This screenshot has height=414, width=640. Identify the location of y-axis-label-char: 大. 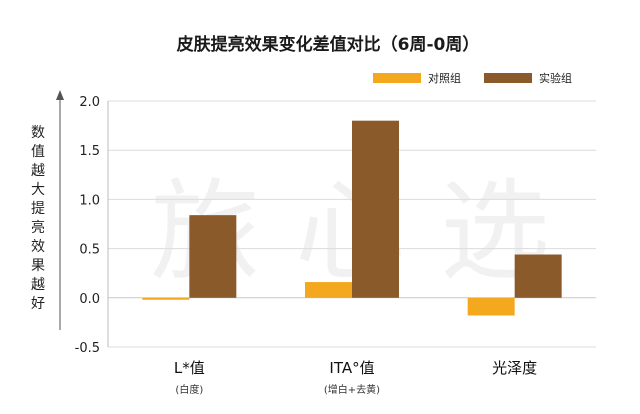
(38, 190).